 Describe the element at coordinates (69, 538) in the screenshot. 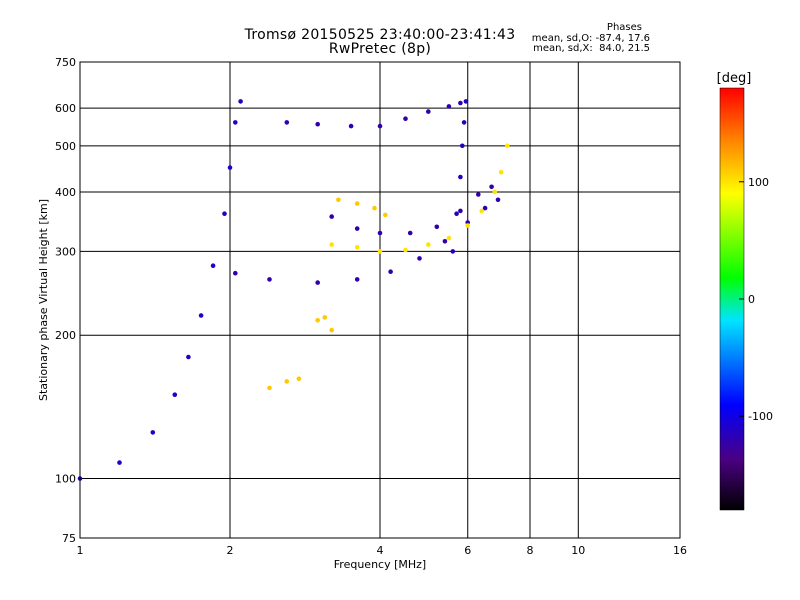

I see `y-tick-label: 75` at that location.